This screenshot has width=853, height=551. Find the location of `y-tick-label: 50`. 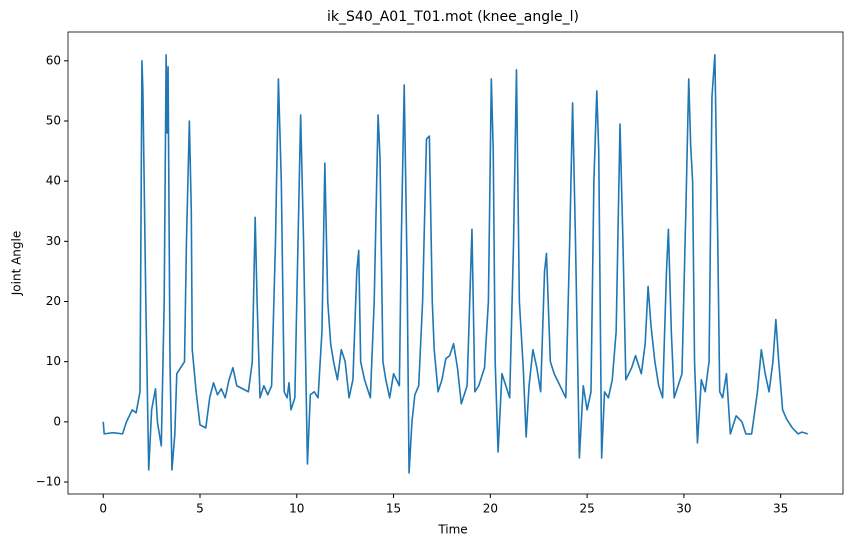

y-tick-label: 50 is located at coordinates (53, 120).